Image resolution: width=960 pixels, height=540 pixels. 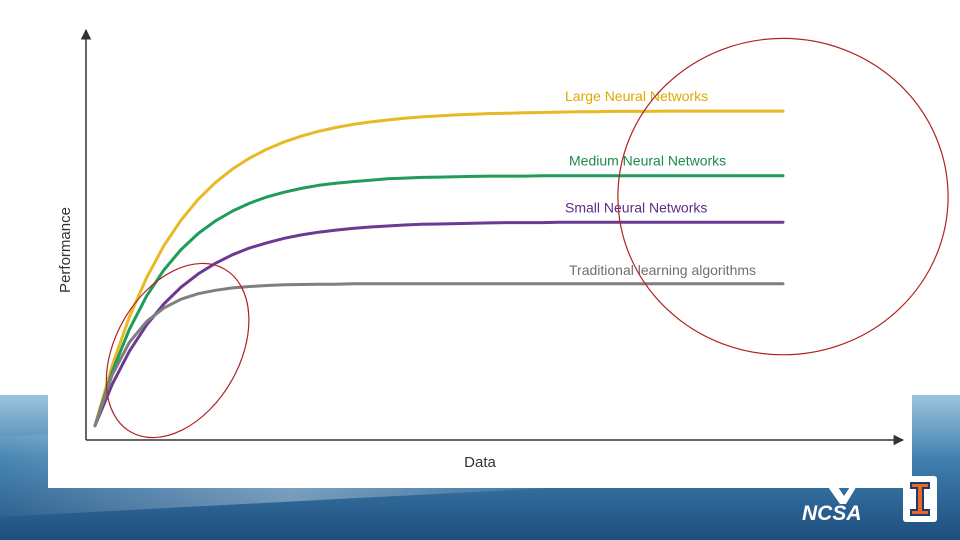 I want to click on illinois-logo: I, so click(x=920, y=499).